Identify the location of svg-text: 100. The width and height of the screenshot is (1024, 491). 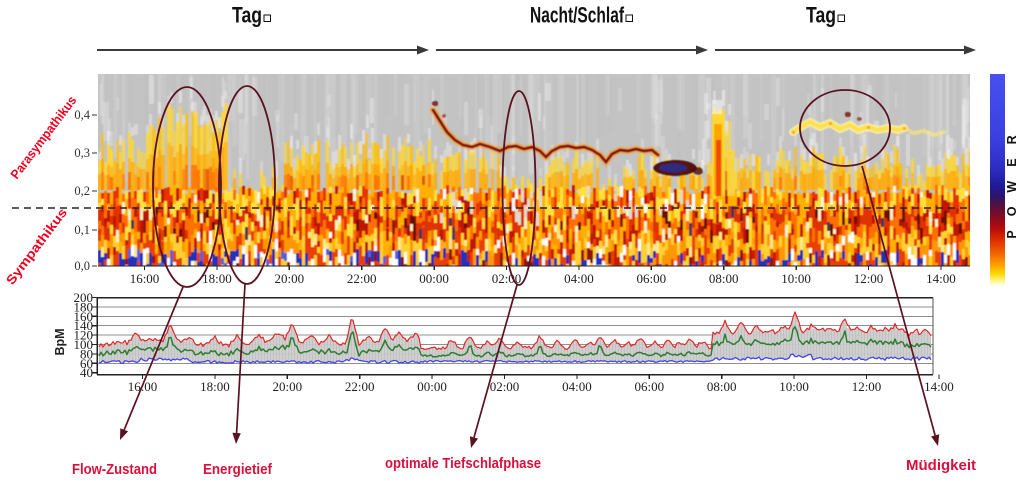
(84, 344).